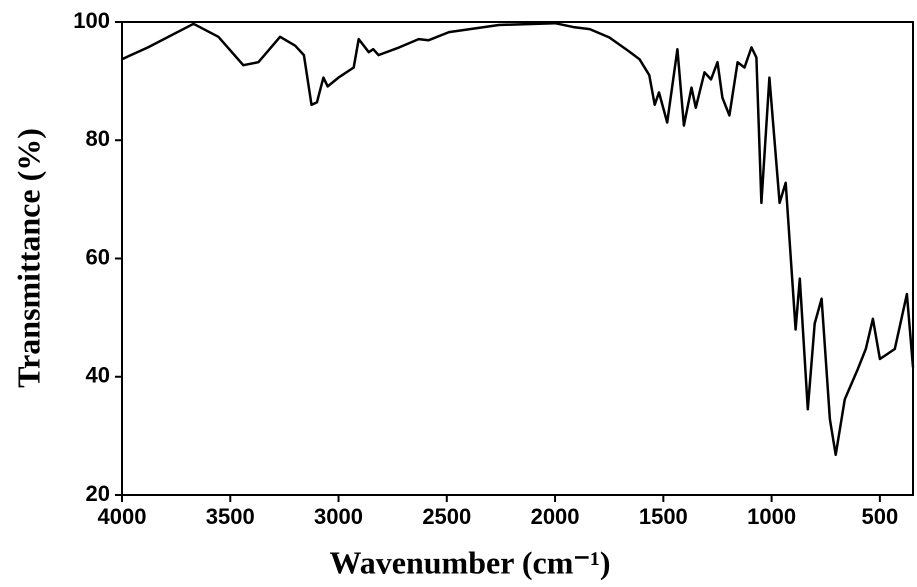 This screenshot has height=587, width=917. Describe the element at coordinates (771, 516) in the screenshot. I see `x-tick-label: 1000` at that location.